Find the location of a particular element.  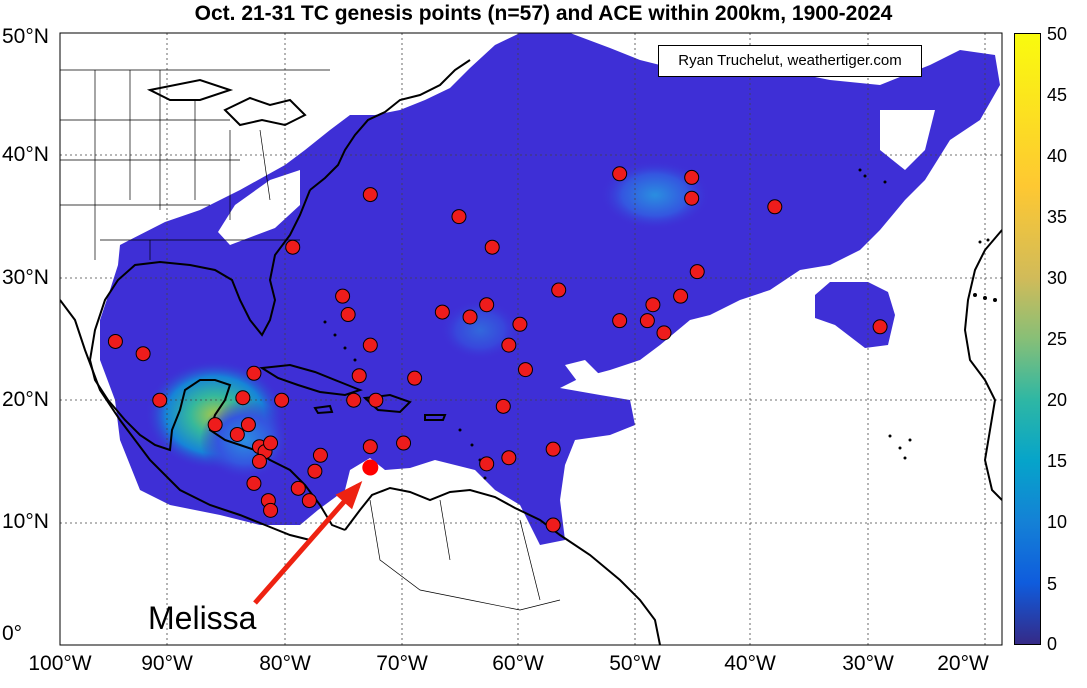

y-tick-0: 0° is located at coordinates (12, 633).